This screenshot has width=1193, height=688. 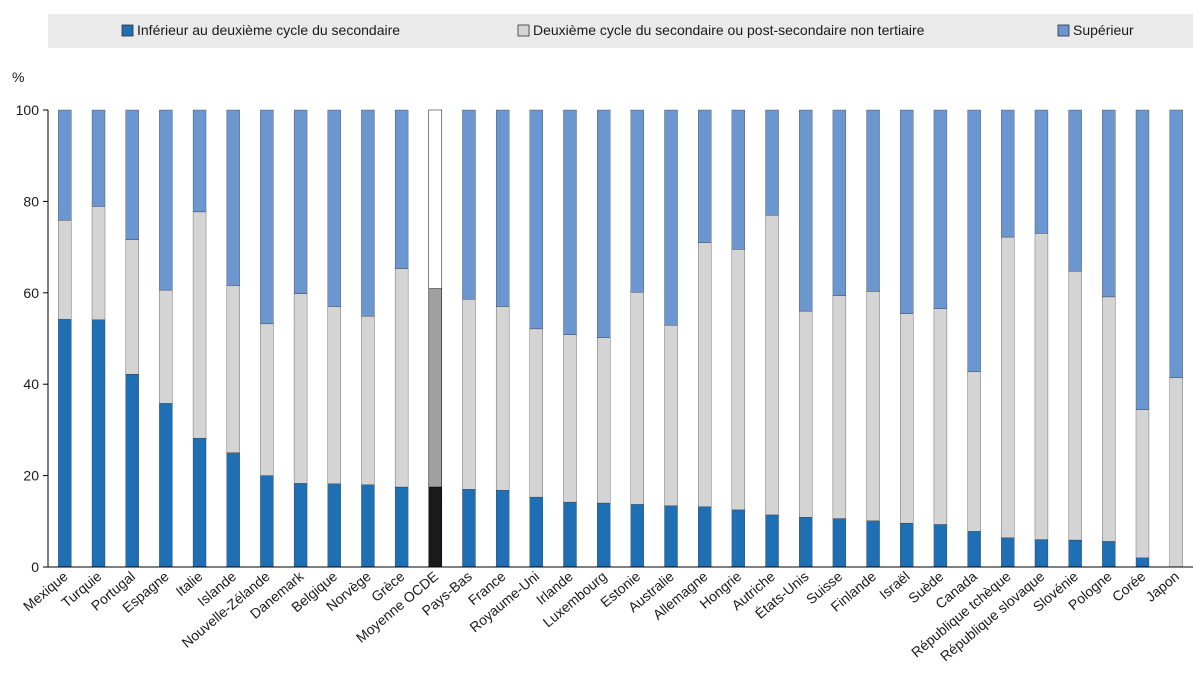 I want to click on y-tick-label: 100, so click(x=28, y=110).